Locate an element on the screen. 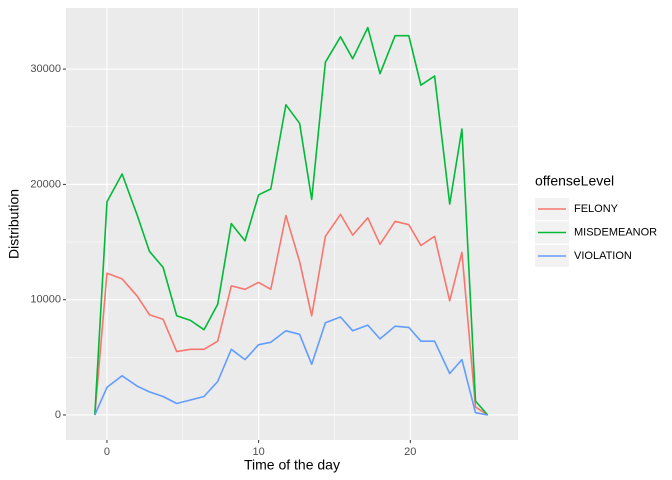 This screenshot has height=480, width=672. legend-label: VIOLATION is located at coordinates (603, 256).